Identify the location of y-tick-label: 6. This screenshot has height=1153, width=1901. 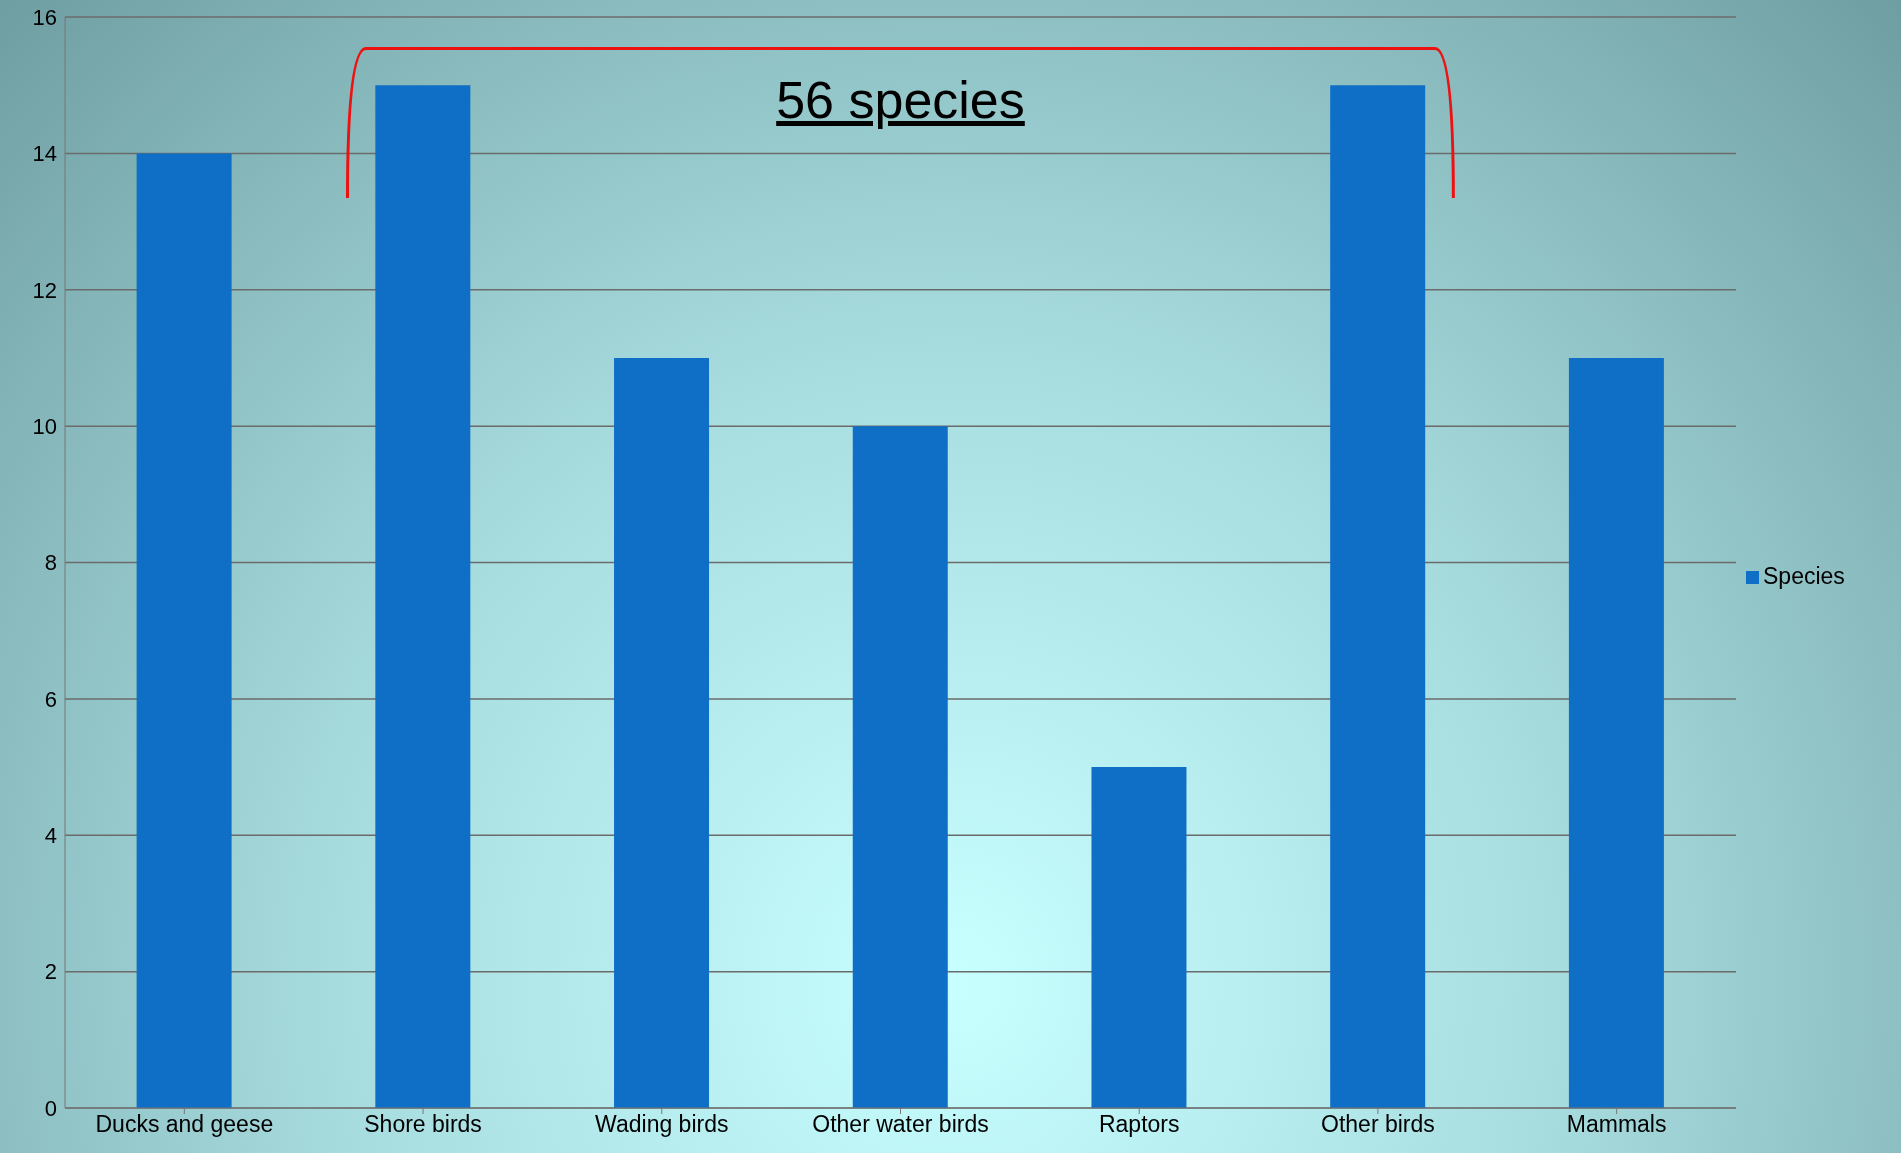
(50, 699).